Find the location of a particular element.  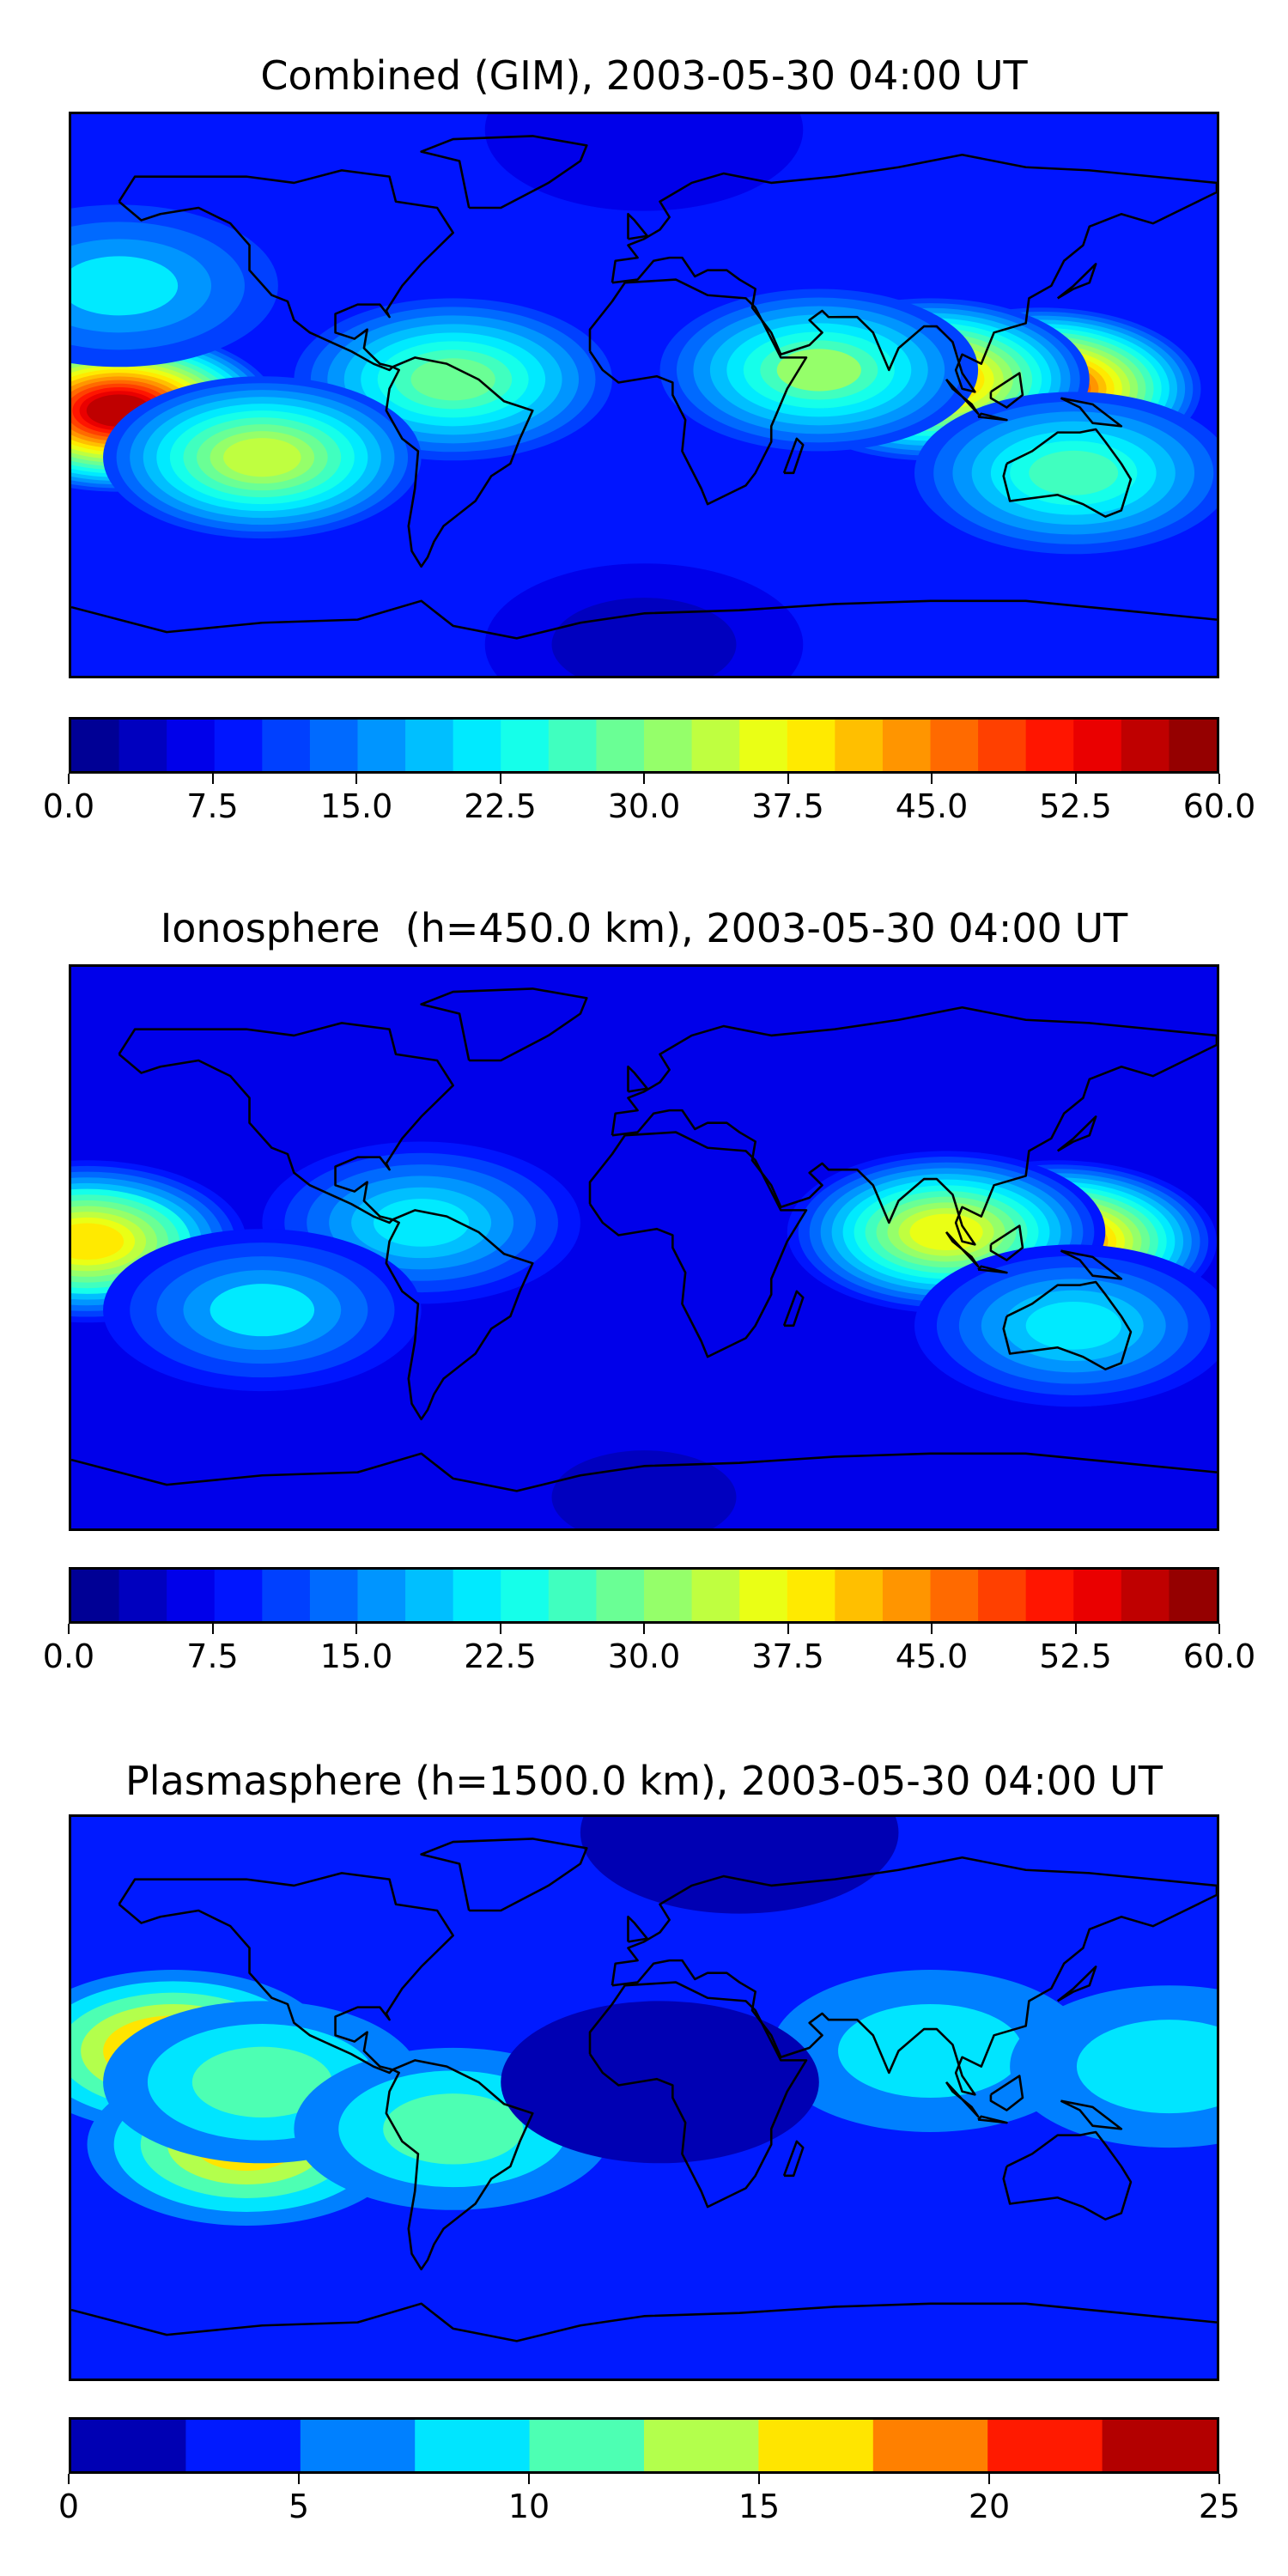

colorbar-tick-label: 37.5 is located at coordinates (788, 1656).